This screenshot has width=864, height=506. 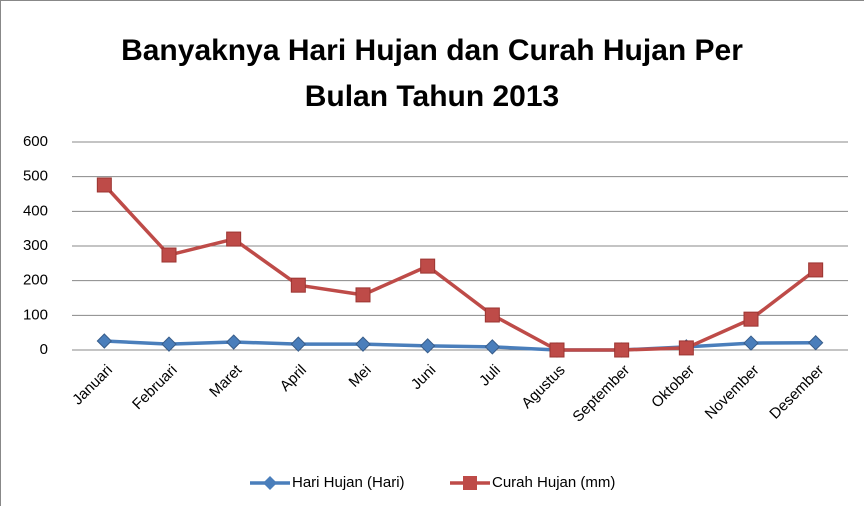 What do you see at coordinates (44, 349) in the screenshot?
I see `y-tick-label: 0` at bounding box center [44, 349].